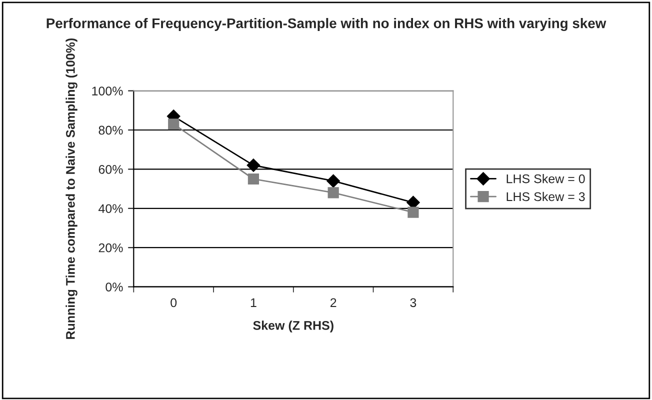 The height and width of the screenshot is (400, 652). I want to click on x-axis-title: Skew (Z RHS), so click(293, 326).